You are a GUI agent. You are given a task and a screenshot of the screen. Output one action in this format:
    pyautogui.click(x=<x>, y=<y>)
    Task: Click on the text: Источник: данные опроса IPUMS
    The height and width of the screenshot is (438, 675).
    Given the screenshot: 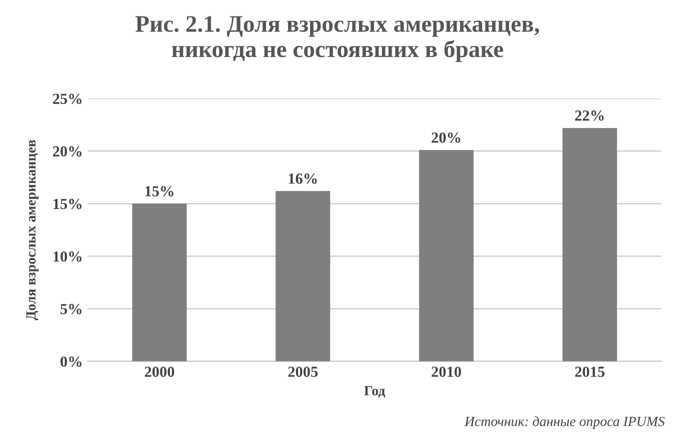 What is the action you would take?
    pyautogui.click(x=564, y=422)
    